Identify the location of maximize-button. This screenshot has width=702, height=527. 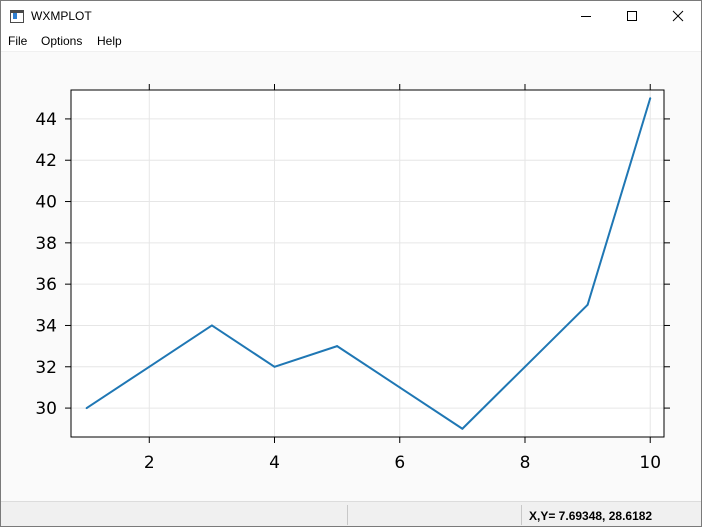
(632, 16).